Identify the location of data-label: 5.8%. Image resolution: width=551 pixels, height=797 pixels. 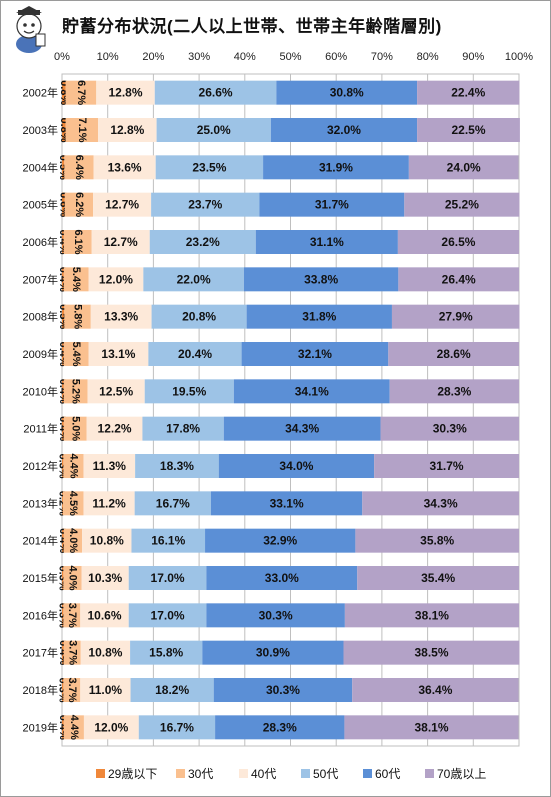
(78, 316).